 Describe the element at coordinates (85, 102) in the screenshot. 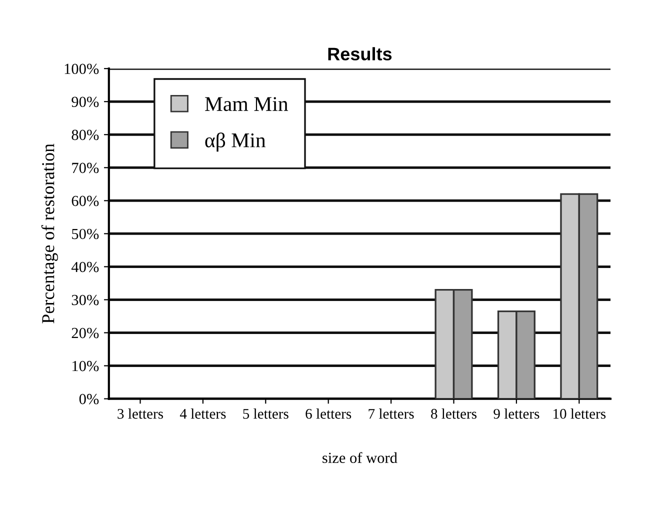

I see `y-tick-label: 90%` at that location.